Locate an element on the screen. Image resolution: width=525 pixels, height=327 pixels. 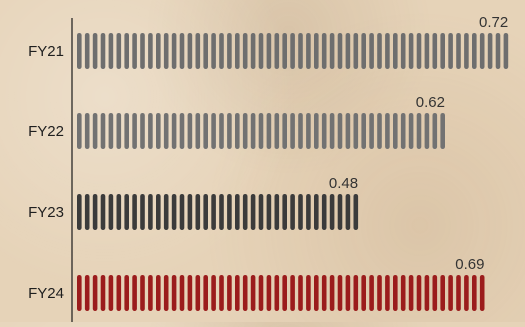
bar-fy22 is located at coordinates (261, 131).